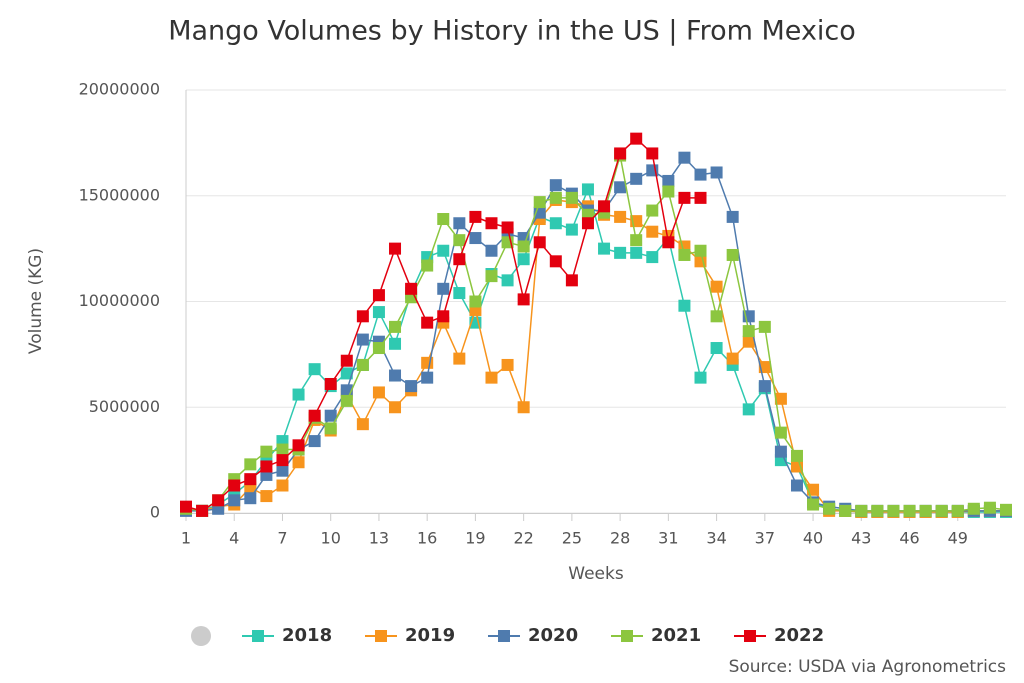 This screenshot has height=683, width=1024. I want to click on x-tick-label: 40, so click(813, 538).